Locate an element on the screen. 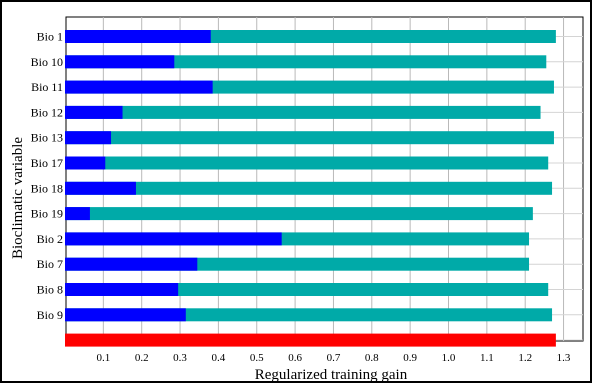 The image size is (592, 383). x-tick-label: 0.1 is located at coordinates (103, 358).